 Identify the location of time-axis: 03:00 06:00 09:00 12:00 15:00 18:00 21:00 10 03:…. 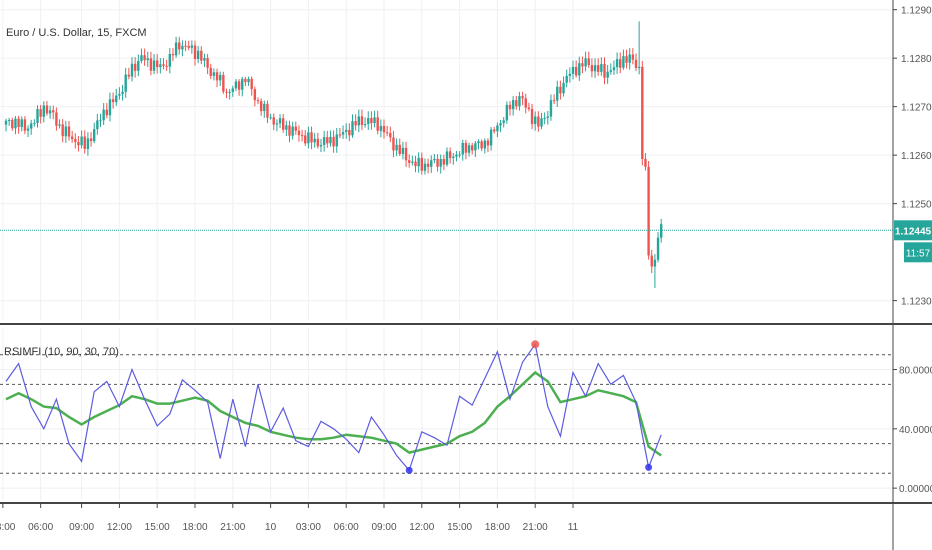
(289, 518).